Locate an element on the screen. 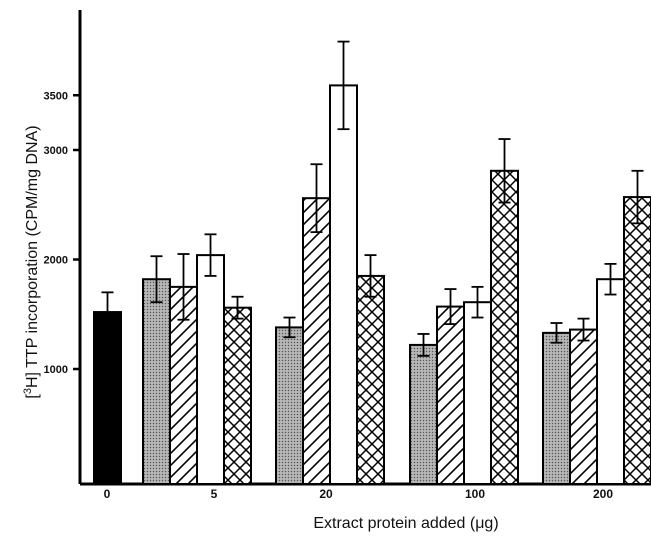 Image resolution: width=651 pixels, height=546 pixels. x-tick-label: 0 is located at coordinates (107, 494).